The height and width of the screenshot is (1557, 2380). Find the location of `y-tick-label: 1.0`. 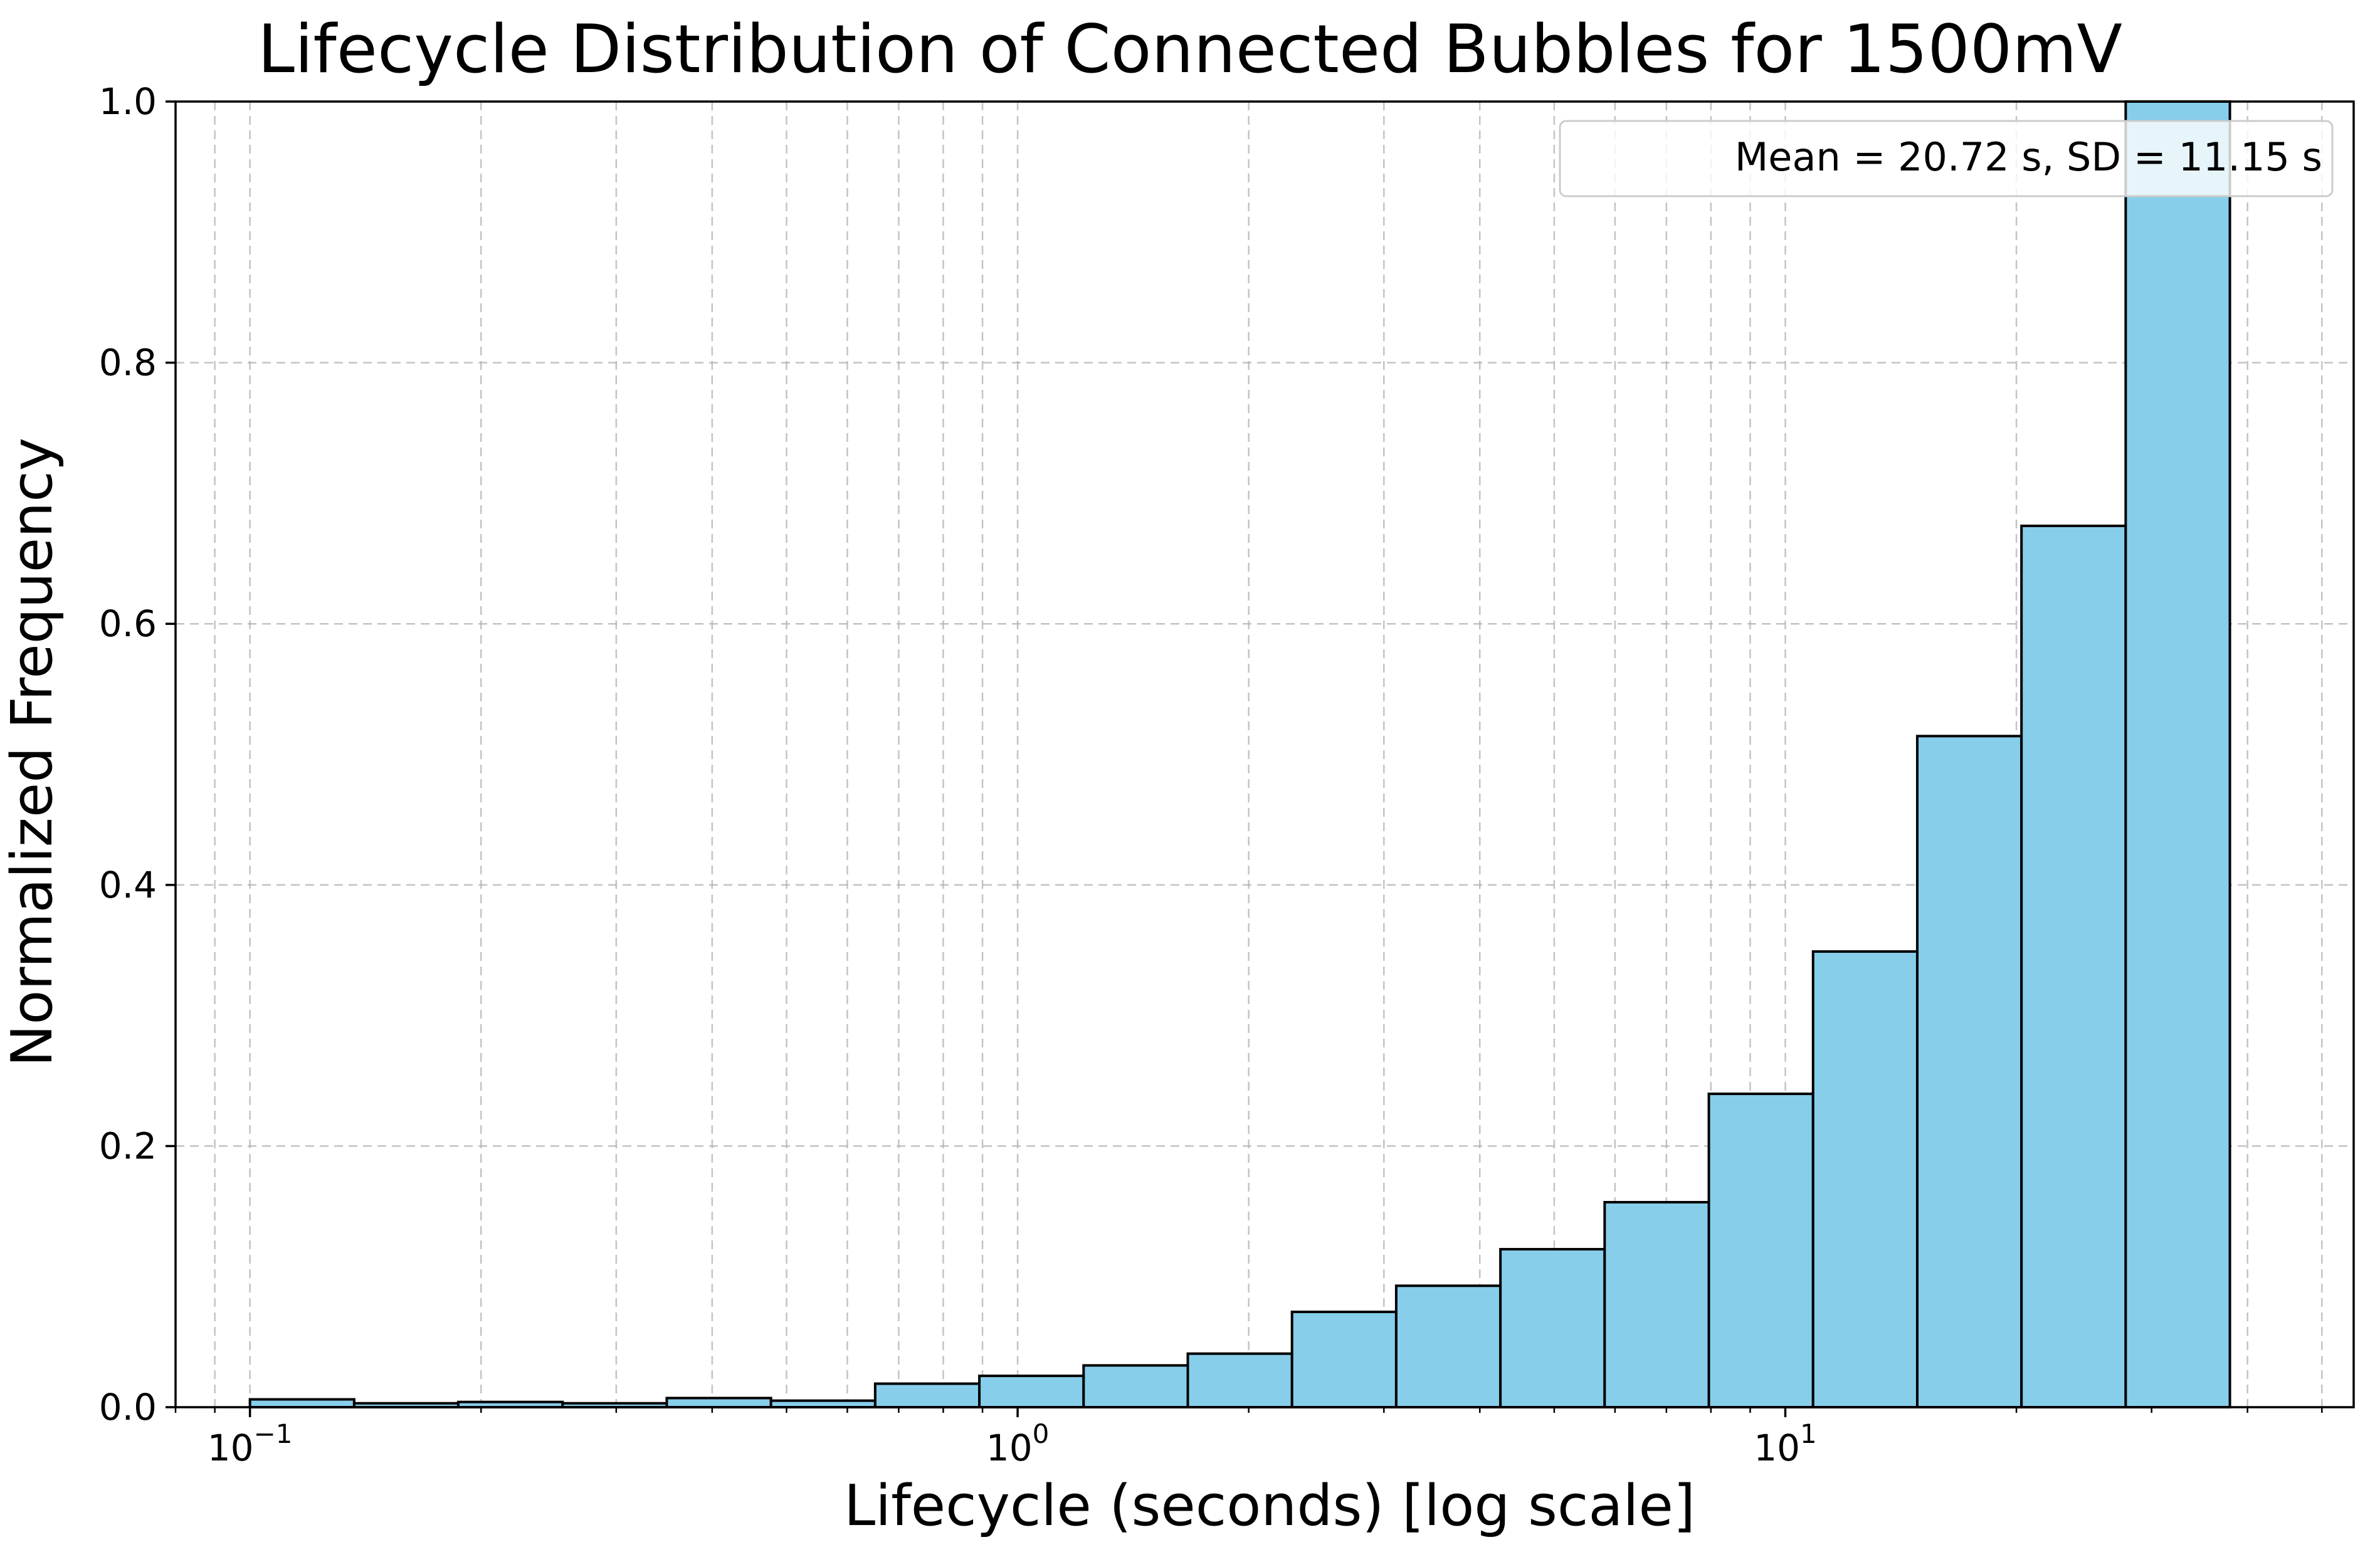

y-tick-label: 1.0 is located at coordinates (128, 101).